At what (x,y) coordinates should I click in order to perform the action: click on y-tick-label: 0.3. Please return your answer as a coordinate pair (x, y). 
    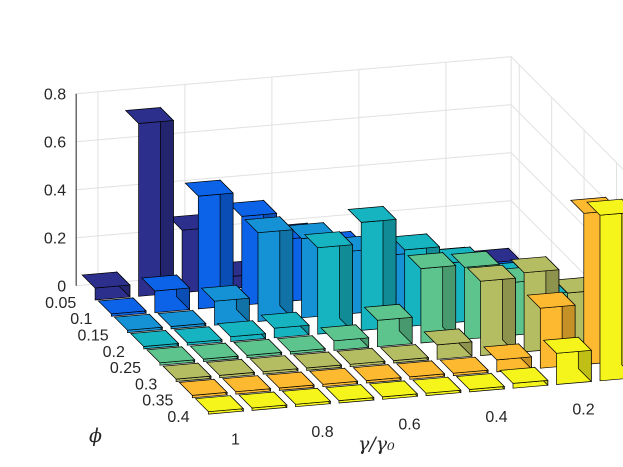
    Looking at the image, I should click on (146, 384).